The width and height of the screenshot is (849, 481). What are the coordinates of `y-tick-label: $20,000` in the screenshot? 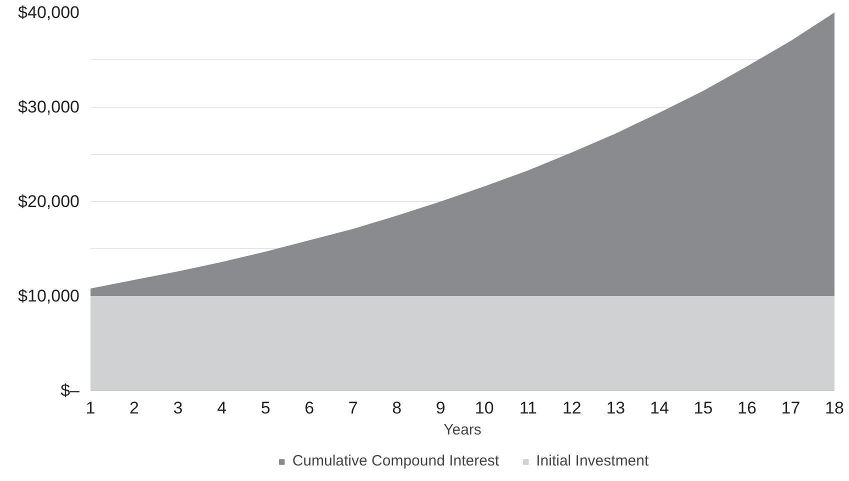 It's located at (49, 201).